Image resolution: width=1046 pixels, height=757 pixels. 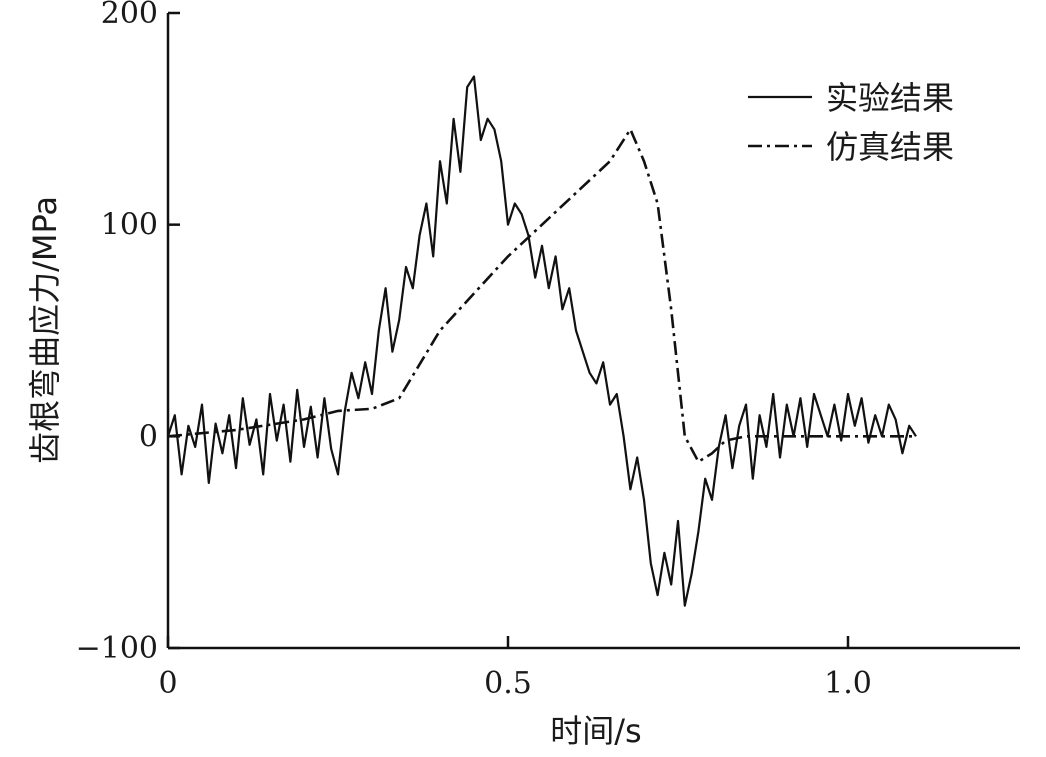 What do you see at coordinates (148, 436) in the screenshot?
I see `y-tick-label: 0` at bounding box center [148, 436].